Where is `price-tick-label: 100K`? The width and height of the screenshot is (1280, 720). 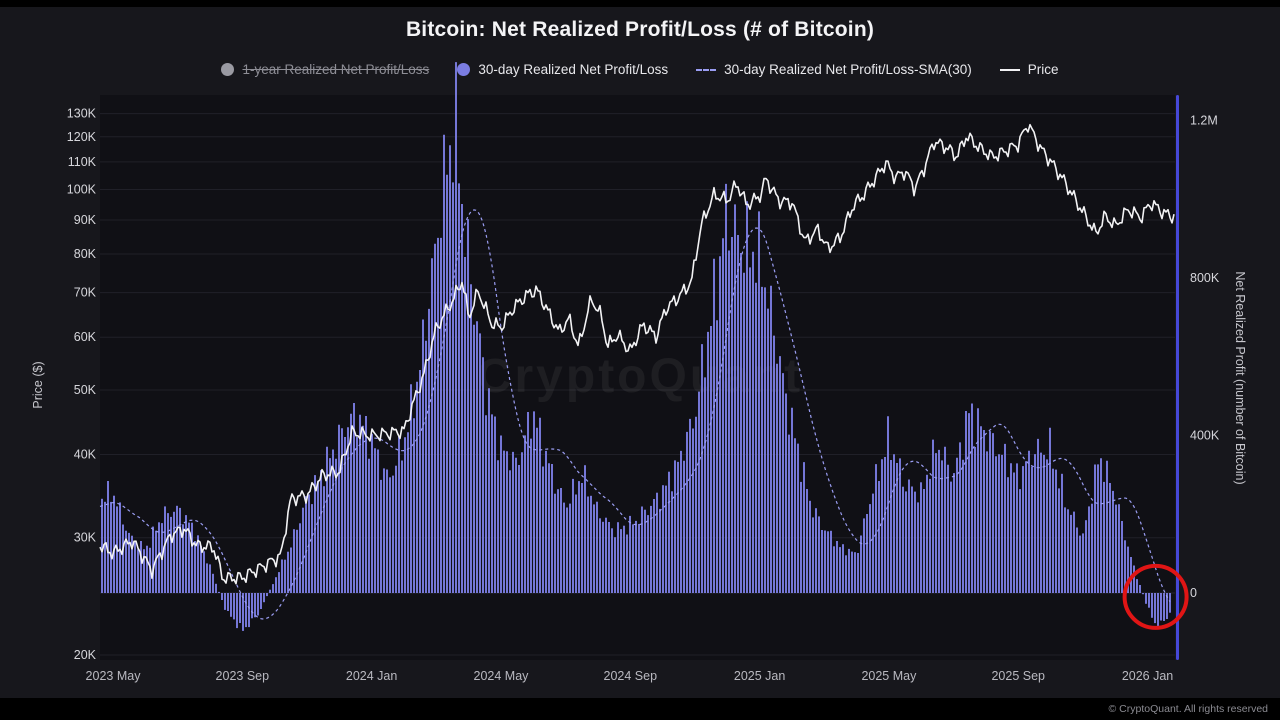 price-tick-label: 100K is located at coordinates (82, 189).